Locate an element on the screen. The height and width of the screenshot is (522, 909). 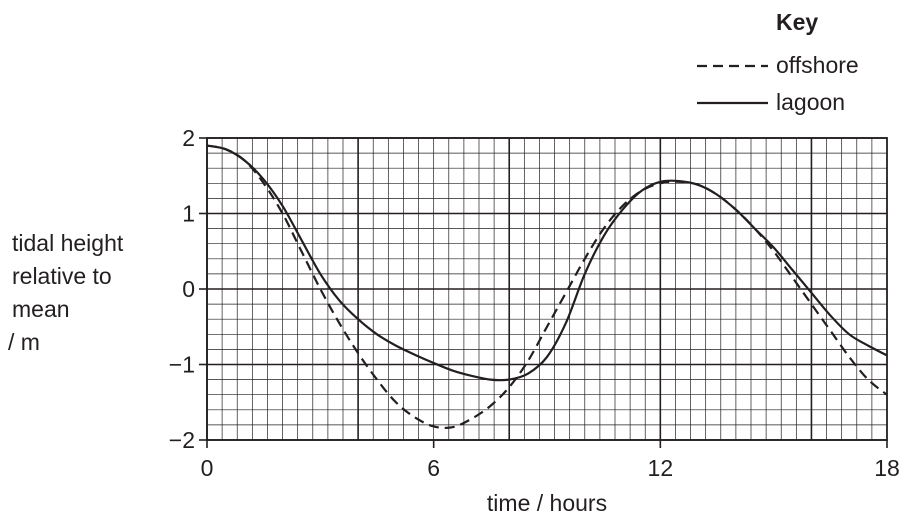
y-axis-label-line-4: / m is located at coordinates (24, 342).